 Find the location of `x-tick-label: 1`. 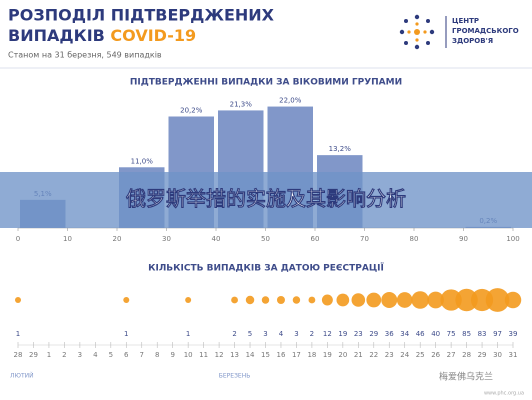

x-tick-label: 1 is located at coordinates (49, 355).